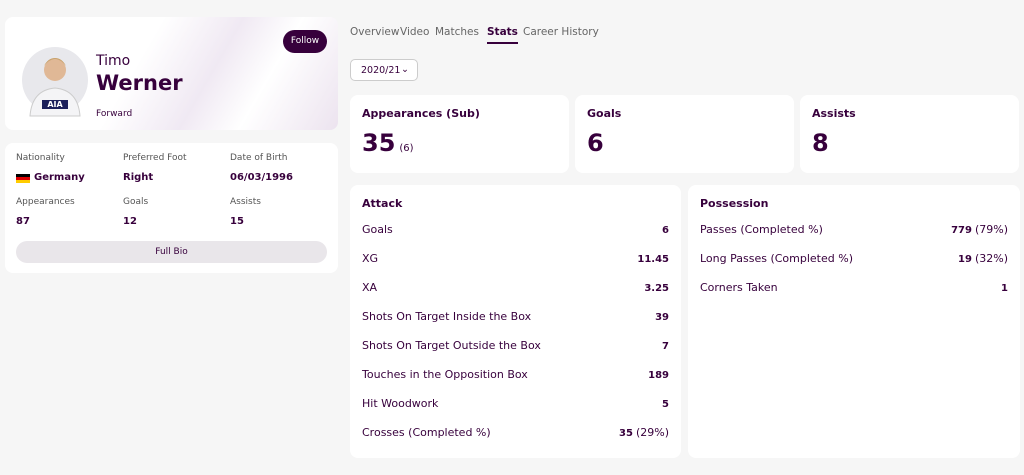  What do you see at coordinates (451, 345) in the screenshot?
I see `stat-label: Shots On Target Outside the Box` at bounding box center [451, 345].